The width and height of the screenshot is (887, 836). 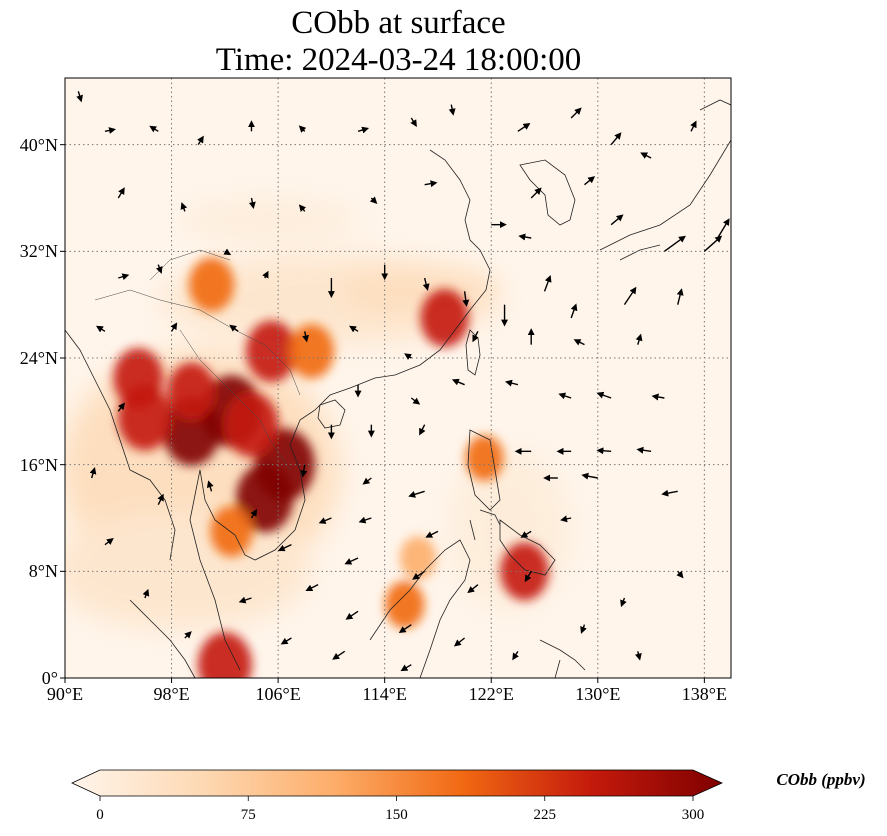 I want to click on luzon-coastline, so click(x=484, y=470).